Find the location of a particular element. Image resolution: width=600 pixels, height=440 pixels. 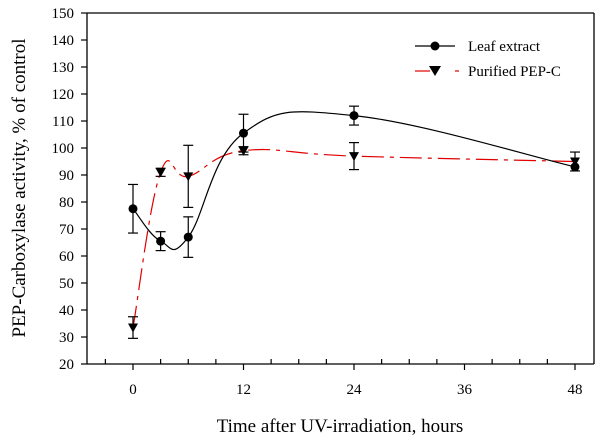

x-axis-title: Time after UV-irradiation, hours is located at coordinates (340, 426).